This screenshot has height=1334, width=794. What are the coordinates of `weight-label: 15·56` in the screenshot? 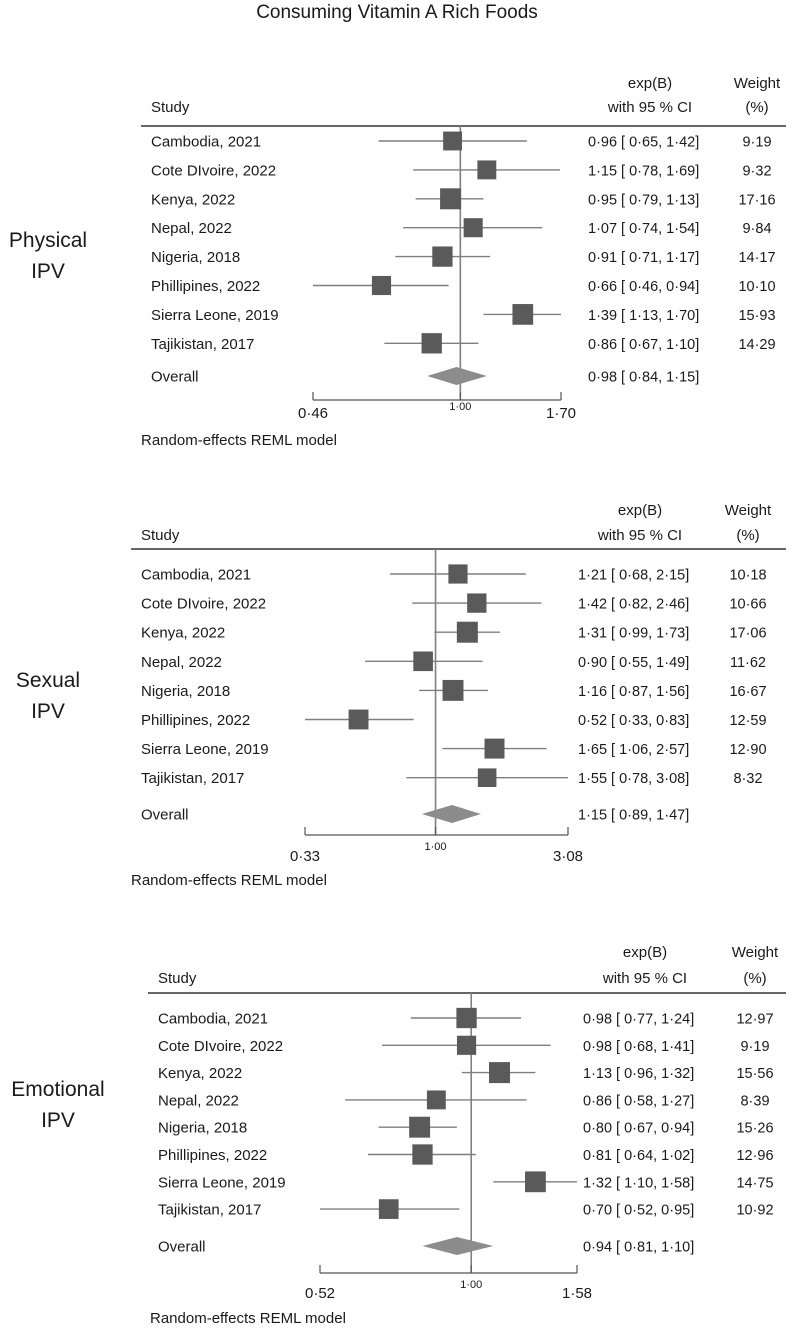 It's located at (754, 1074).